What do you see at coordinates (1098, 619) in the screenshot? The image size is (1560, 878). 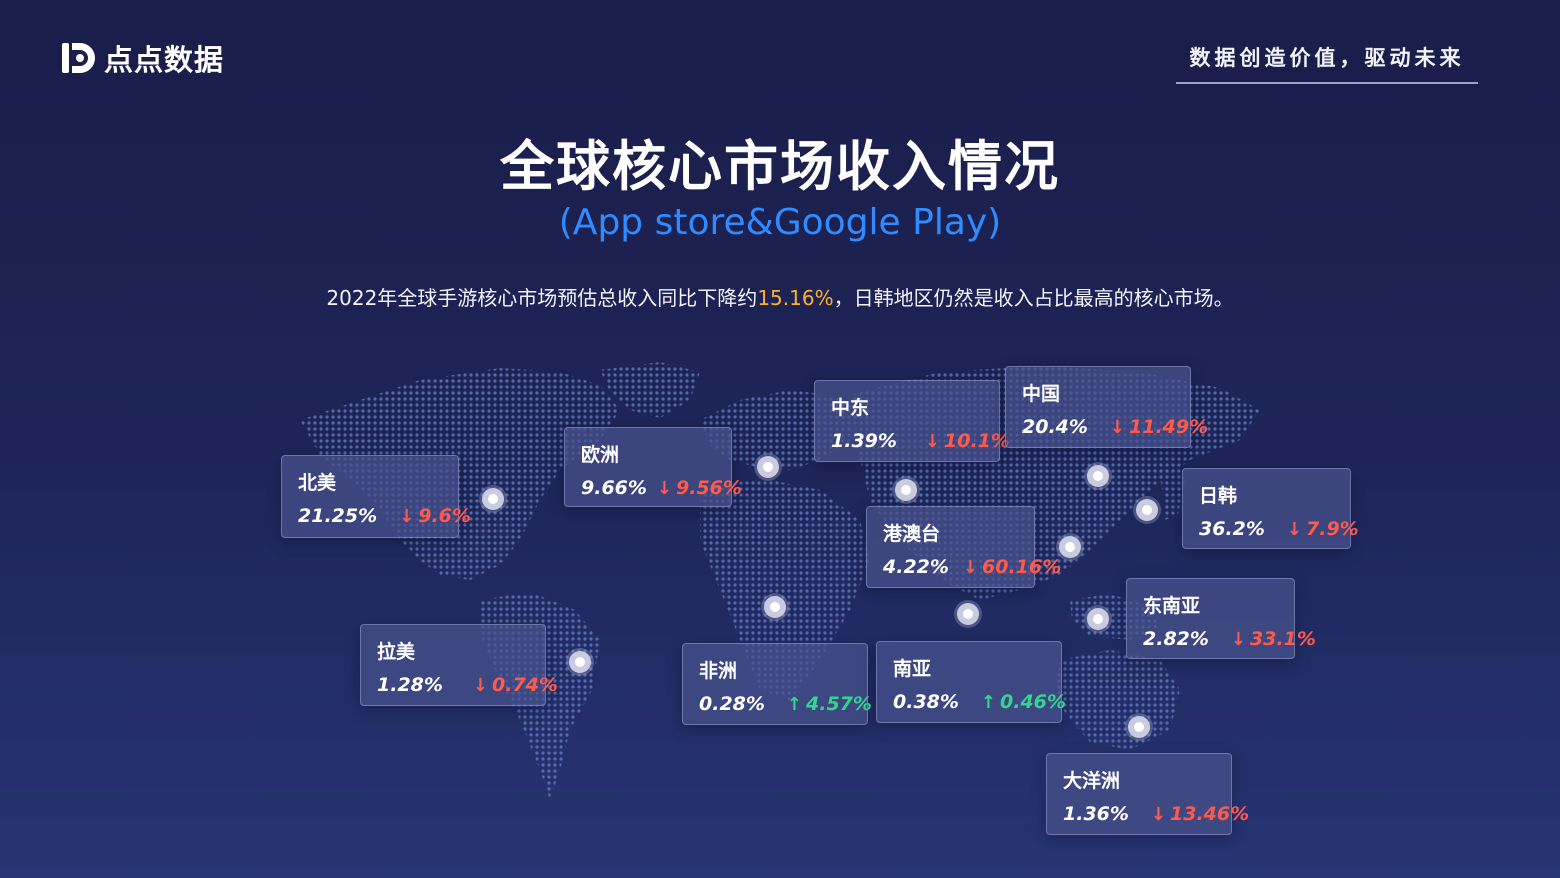 I see `map-marker-southeast-asia` at bounding box center [1098, 619].